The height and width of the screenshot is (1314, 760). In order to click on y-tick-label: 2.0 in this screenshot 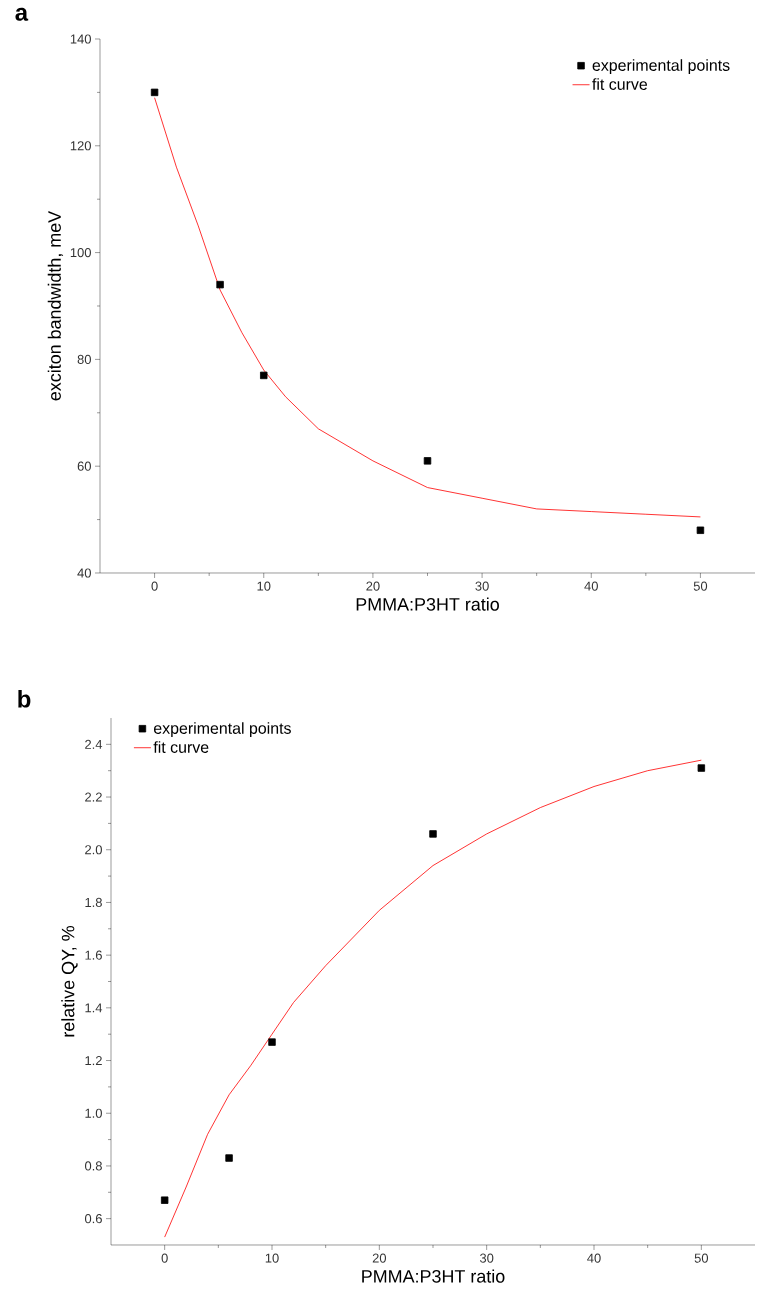, I will do `click(93, 850)`.